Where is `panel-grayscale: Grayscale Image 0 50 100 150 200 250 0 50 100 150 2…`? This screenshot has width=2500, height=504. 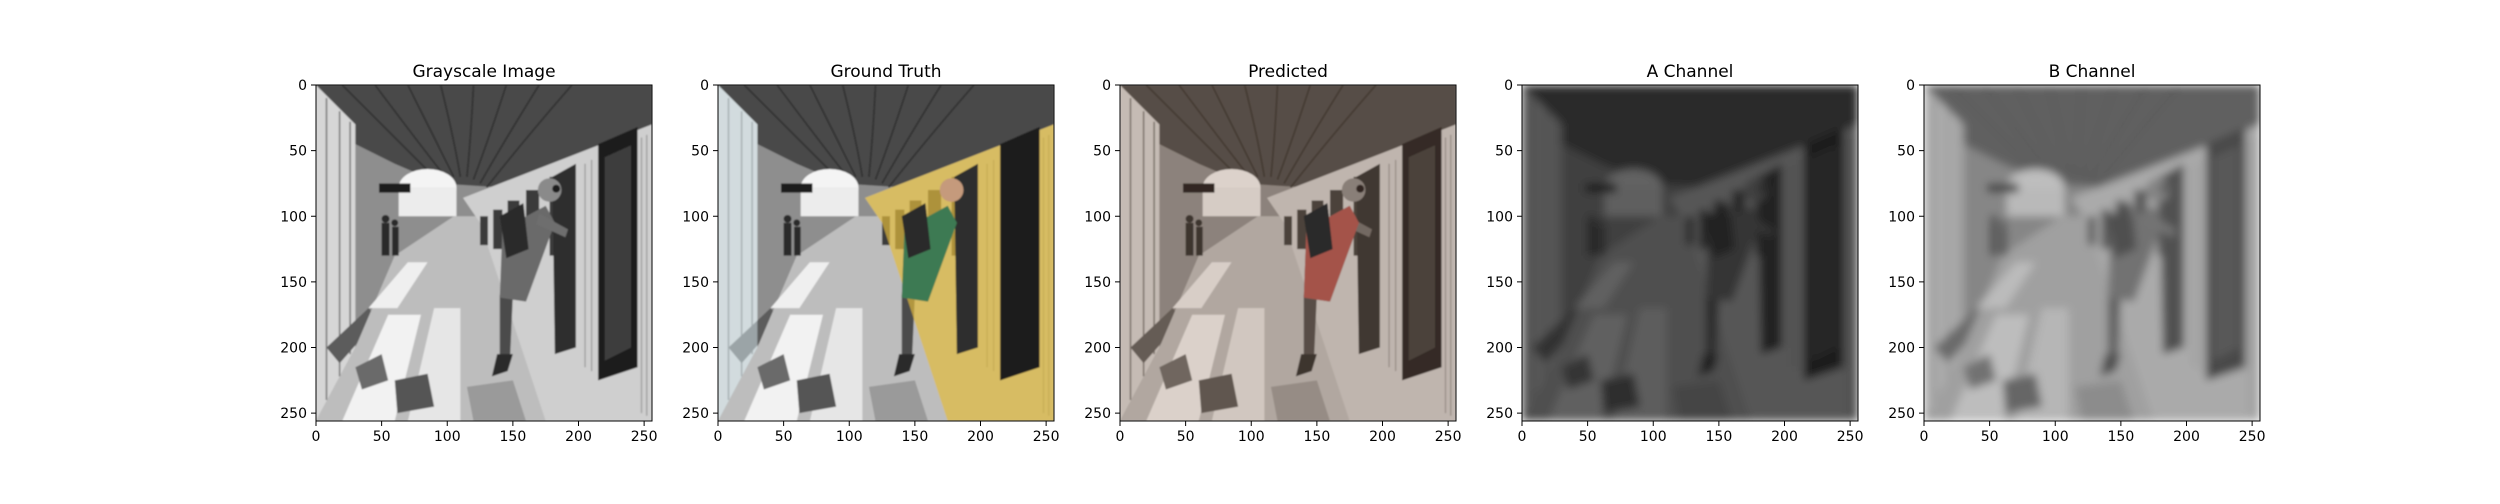
panel-grayscale: Grayscale Image 0 50 100 150 200 250 0 50 100 150 2… is located at coordinates (468, 253).